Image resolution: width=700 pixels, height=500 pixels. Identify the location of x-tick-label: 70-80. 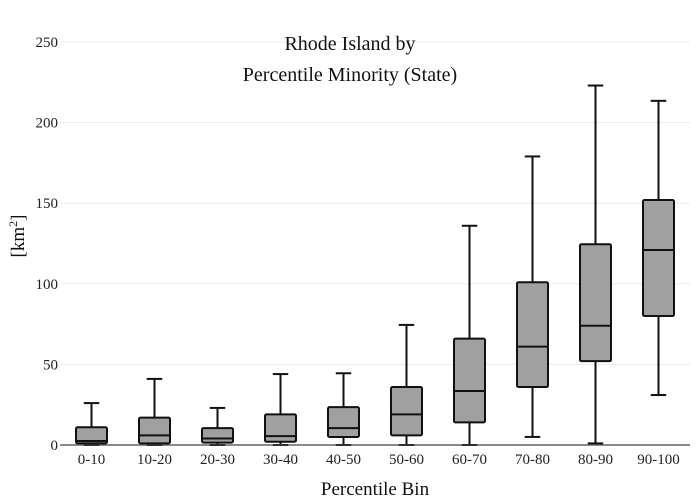
(532, 460).